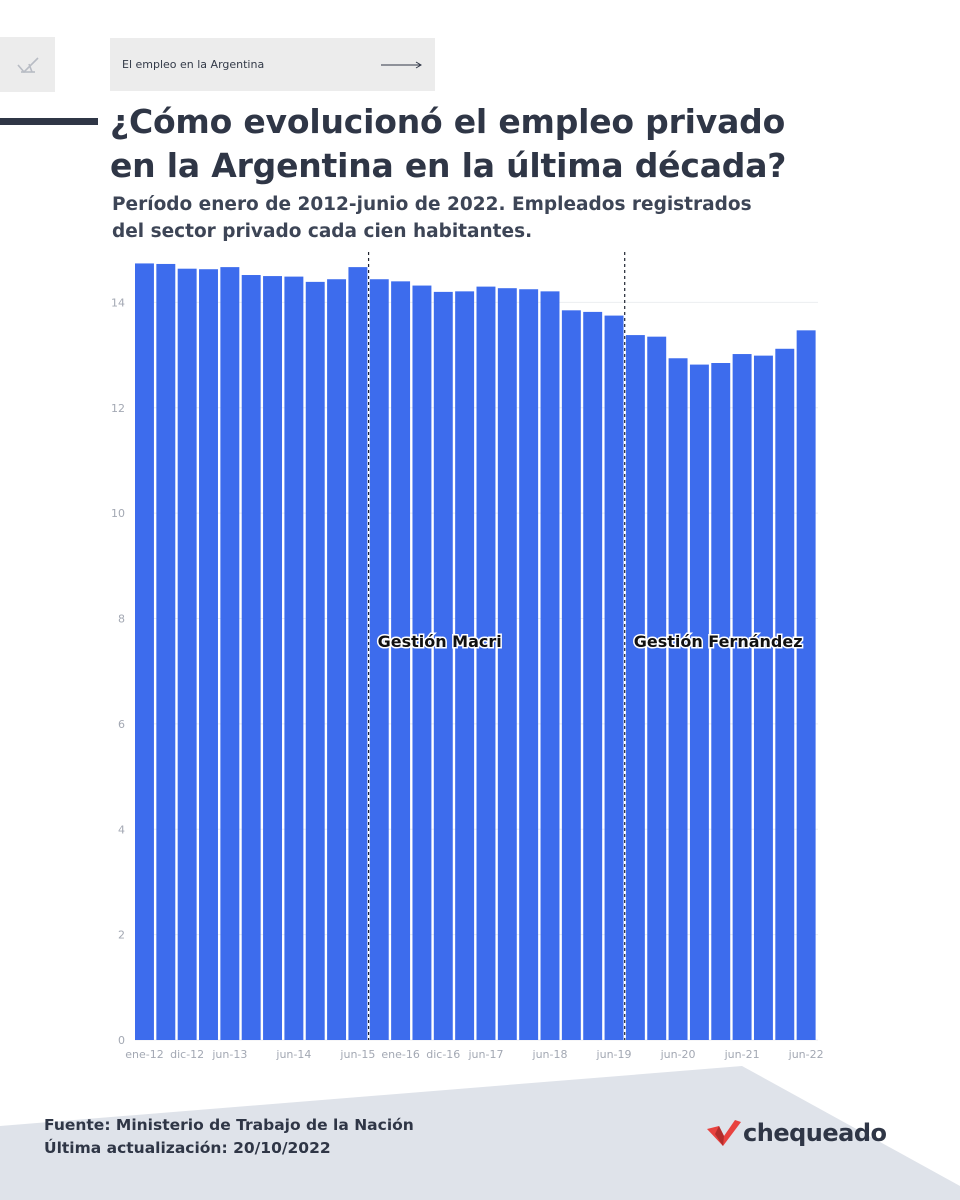 Image resolution: width=960 pixels, height=1200 pixels. I want to click on x-tick-label: jun-22, so click(806, 1054).